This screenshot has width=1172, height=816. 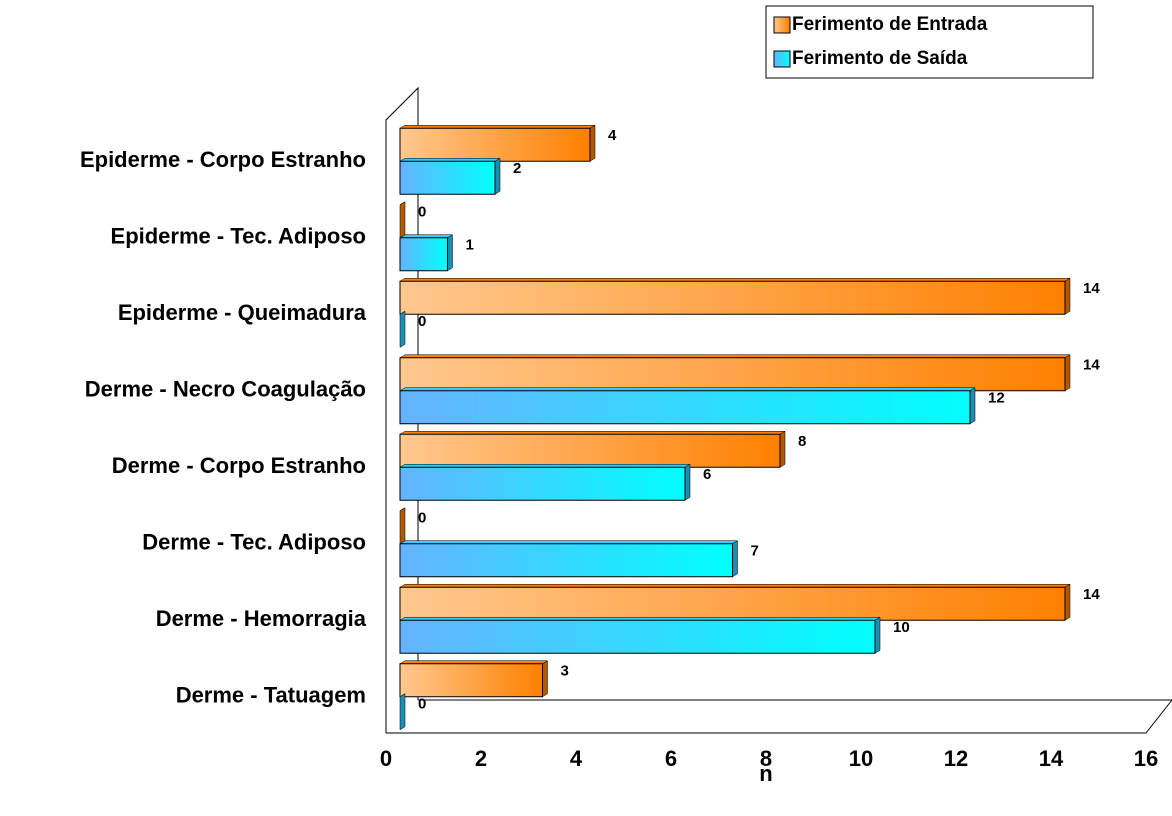 I want to click on x-tick-label: 4, so click(x=576, y=758).